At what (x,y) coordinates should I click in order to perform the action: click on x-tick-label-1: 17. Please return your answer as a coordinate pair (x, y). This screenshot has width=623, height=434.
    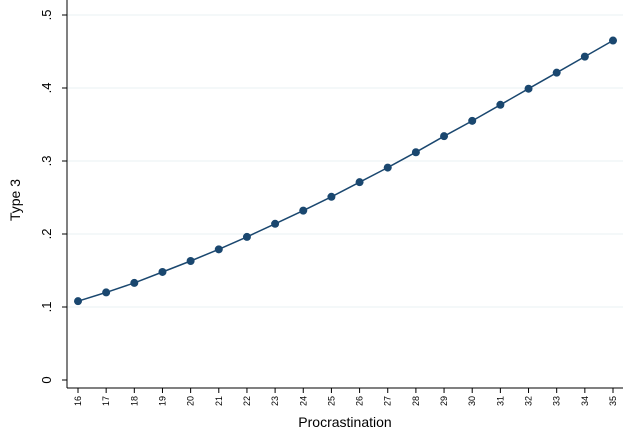
    Looking at the image, I should click on (106, 401).